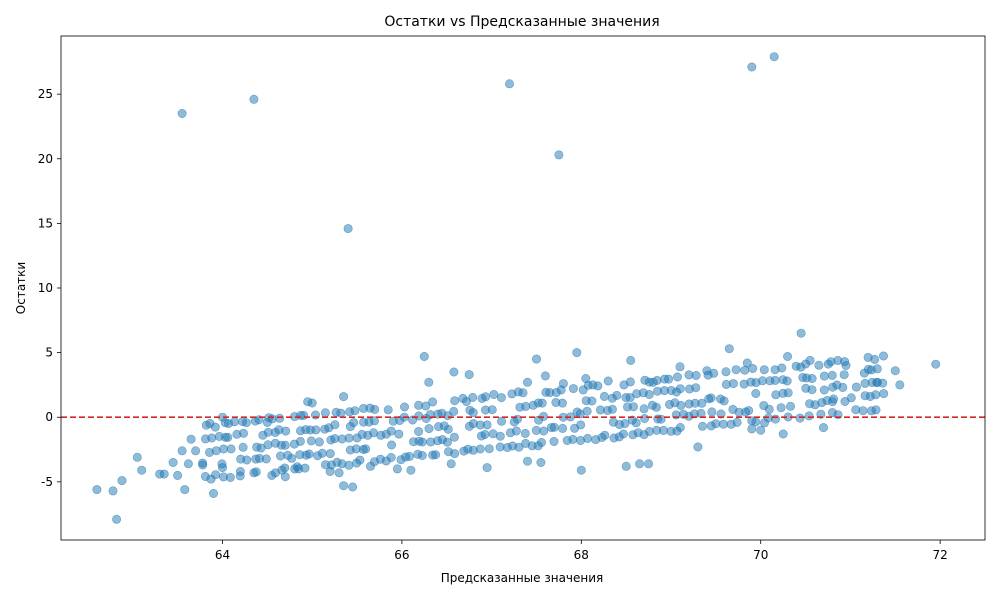  I want to click on y-tick-label: 15, so click(45, 223).